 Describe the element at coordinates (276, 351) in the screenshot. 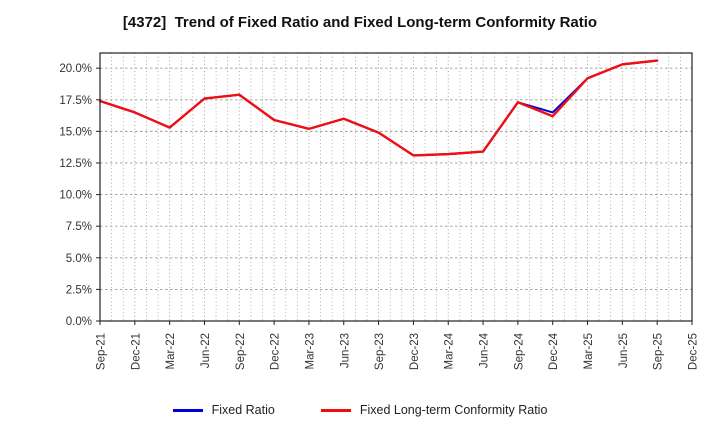

I see `x-tick-label: Dec-22` at that location.